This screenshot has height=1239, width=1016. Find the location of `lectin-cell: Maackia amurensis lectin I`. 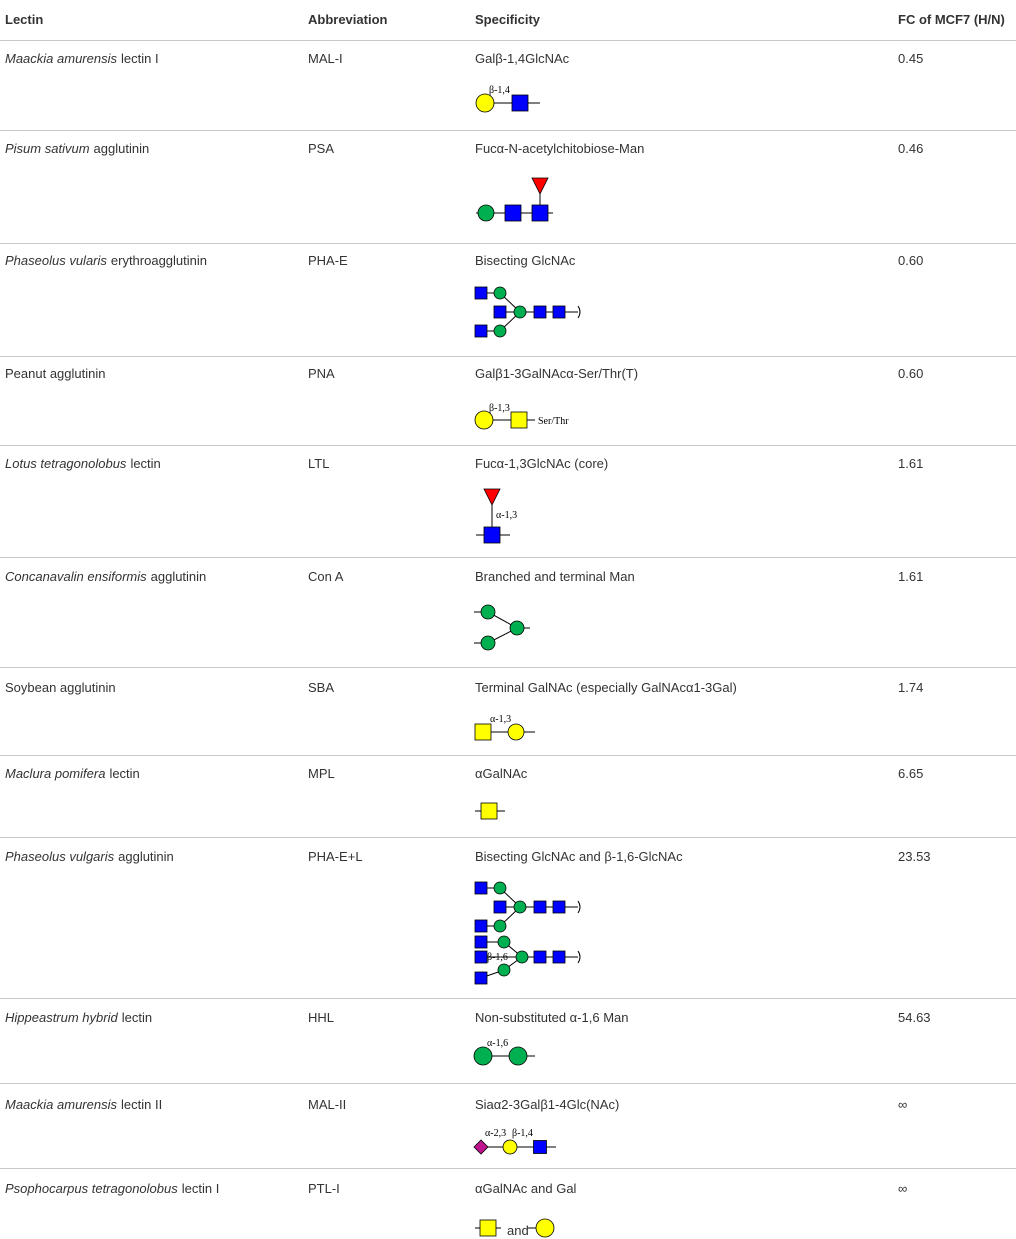

lectin-cell: Maackia amurensis lectin I is located at coordinates (82, 59).